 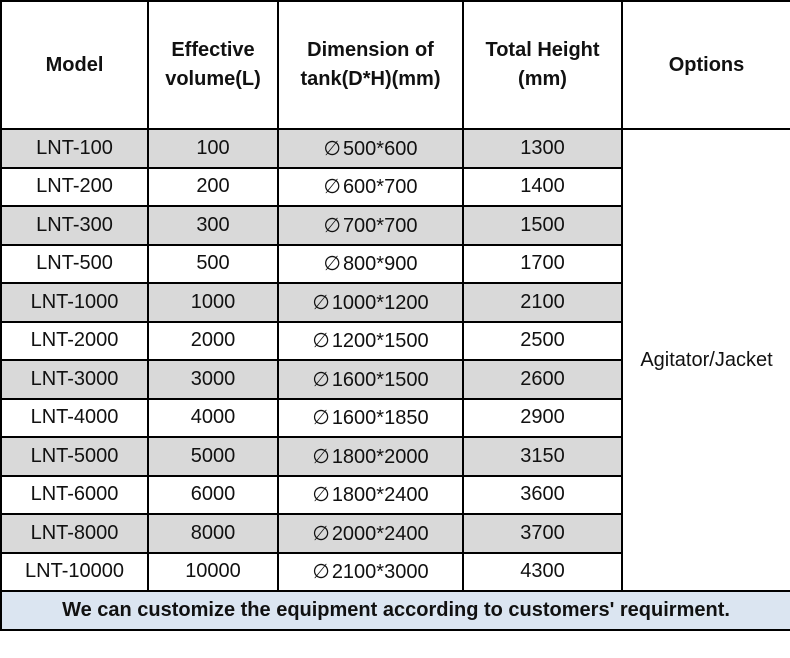 What do you see at coordinates (542, 379) in the screenshot?
I see `height-cell: 2600` at bounding box center [542, 379].